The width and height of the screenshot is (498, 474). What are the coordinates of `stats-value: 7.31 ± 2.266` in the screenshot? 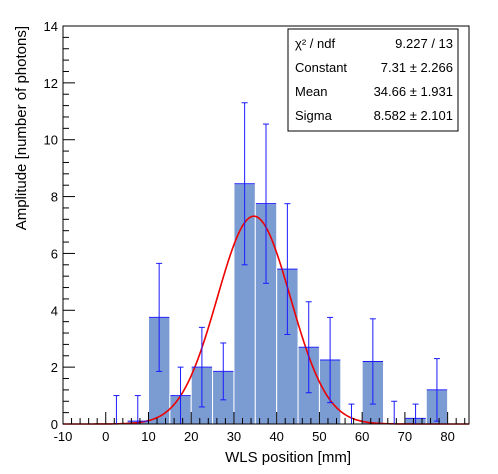 It's located at (417, 67).